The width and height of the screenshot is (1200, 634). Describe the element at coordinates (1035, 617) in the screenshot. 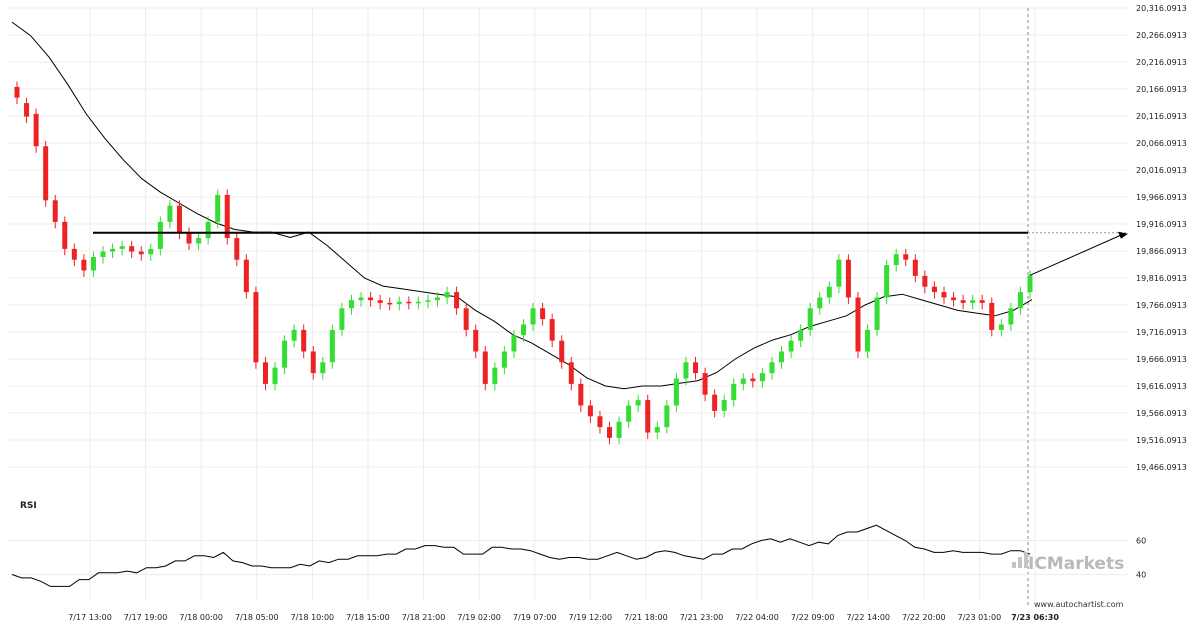

I see `x-tick-label: 7/23 06:30` at that location.